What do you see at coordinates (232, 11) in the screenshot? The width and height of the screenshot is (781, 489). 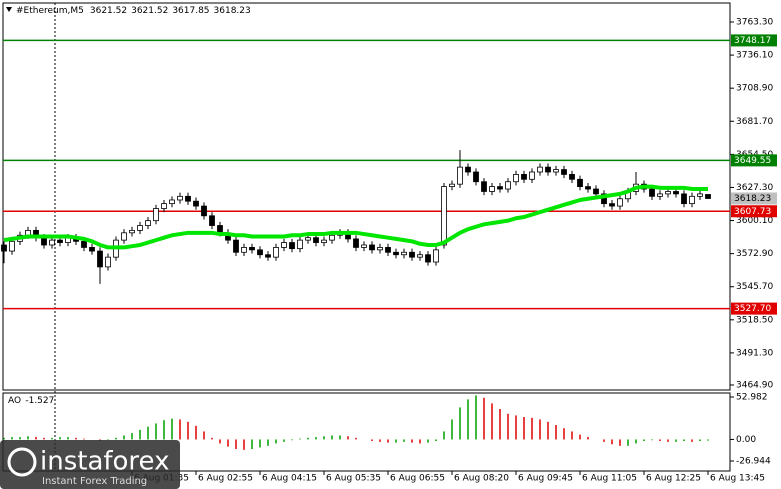 I see `ohlc-close: 3618.23` at bounding box center [232, 11].